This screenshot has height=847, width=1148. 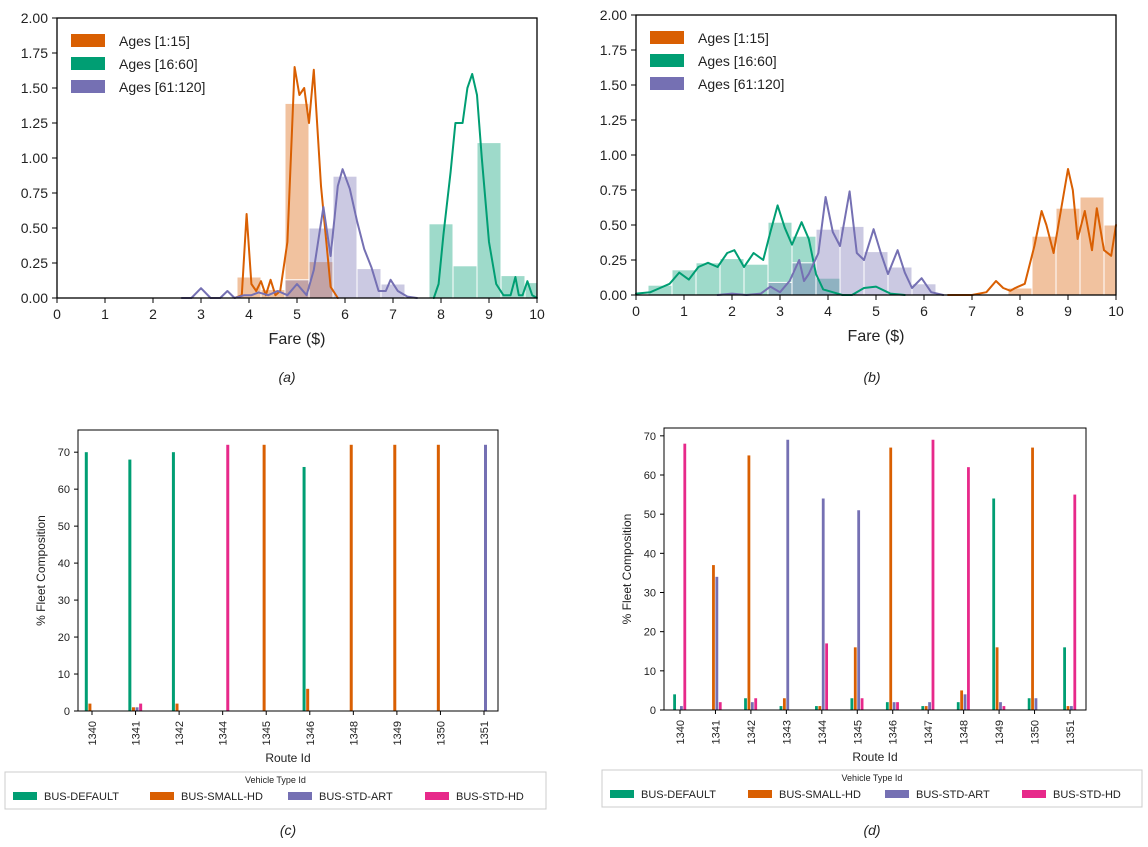 I want to click on bar-1344-bus-std-art, so click(x=823, y=604).